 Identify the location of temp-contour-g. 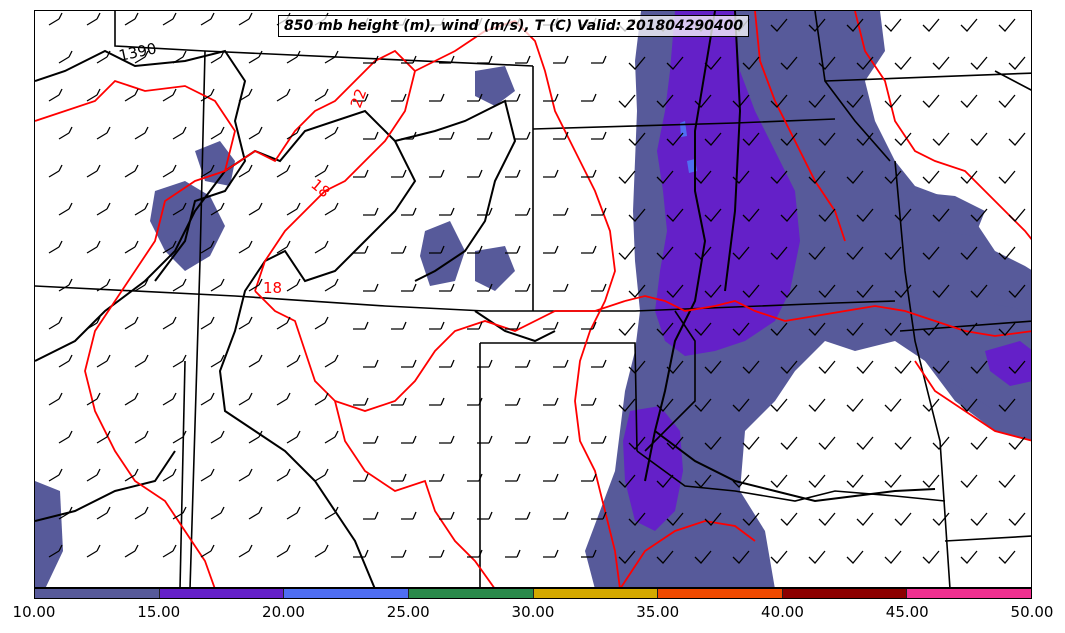
(827, 316).